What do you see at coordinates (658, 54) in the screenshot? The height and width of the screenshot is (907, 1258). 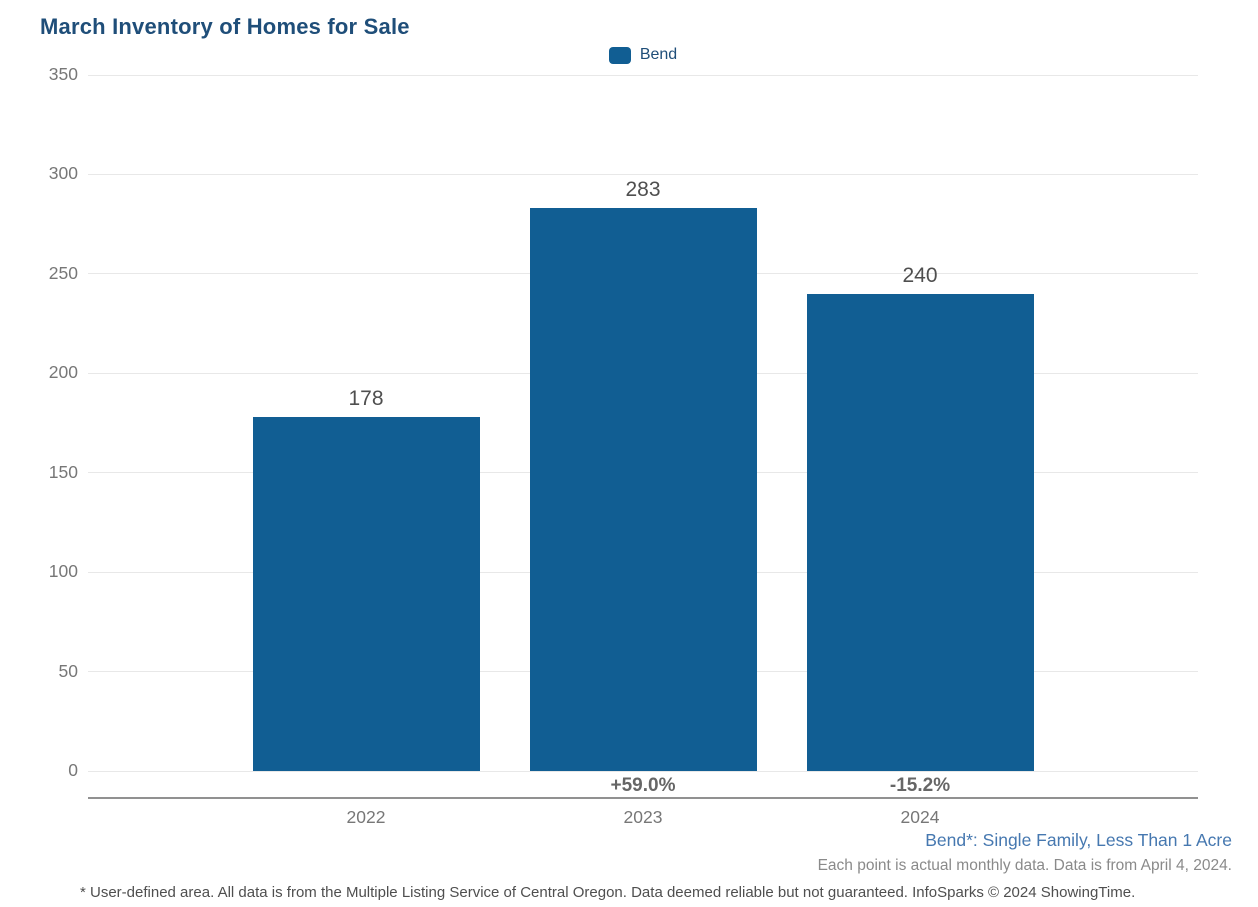 I see `legend-label: Bend` at bounding box center [658, 54].